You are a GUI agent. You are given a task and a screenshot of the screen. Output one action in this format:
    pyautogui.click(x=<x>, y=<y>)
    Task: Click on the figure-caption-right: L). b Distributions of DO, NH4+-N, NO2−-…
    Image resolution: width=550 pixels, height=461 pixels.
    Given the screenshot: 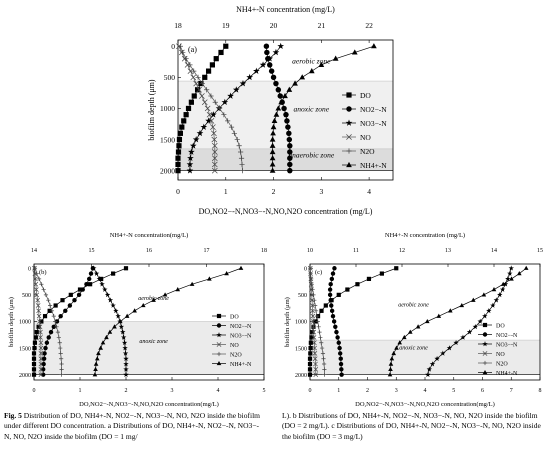 What is the action you would take?
    pyautogui.click(x=415, y=426)
    